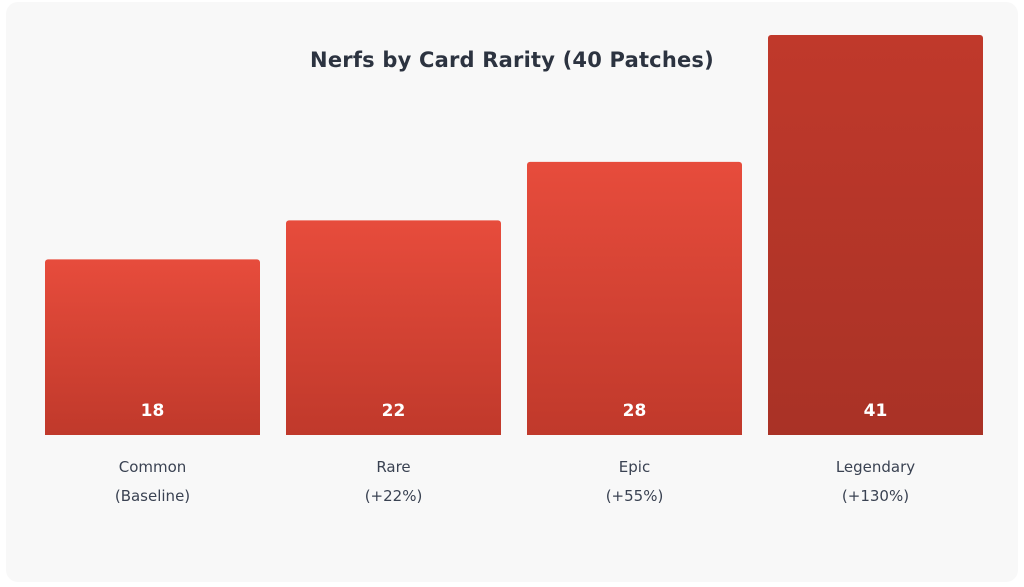 The width and height of the screenshot is (1024, 587). Describe the element at coordinates (875, 235) in the screenshot. I see `bar-legendary` at that location.